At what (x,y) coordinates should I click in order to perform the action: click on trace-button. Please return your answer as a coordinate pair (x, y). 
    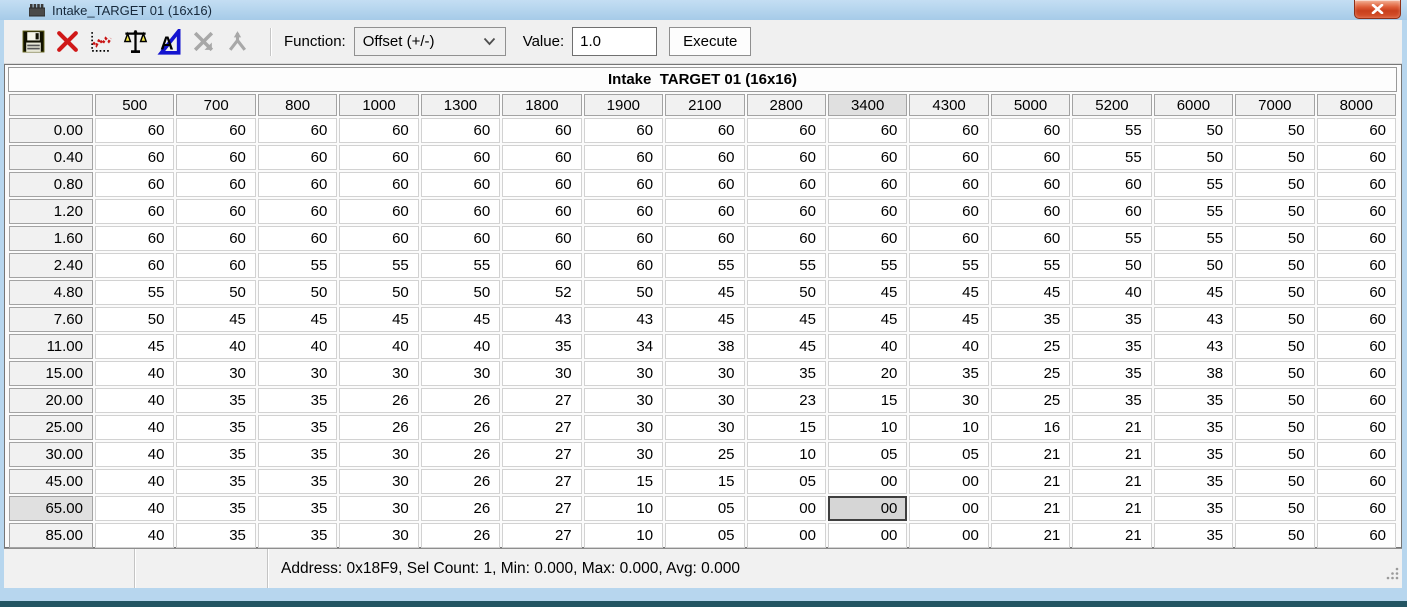
    Looking at the image, I should click on (101, 41).